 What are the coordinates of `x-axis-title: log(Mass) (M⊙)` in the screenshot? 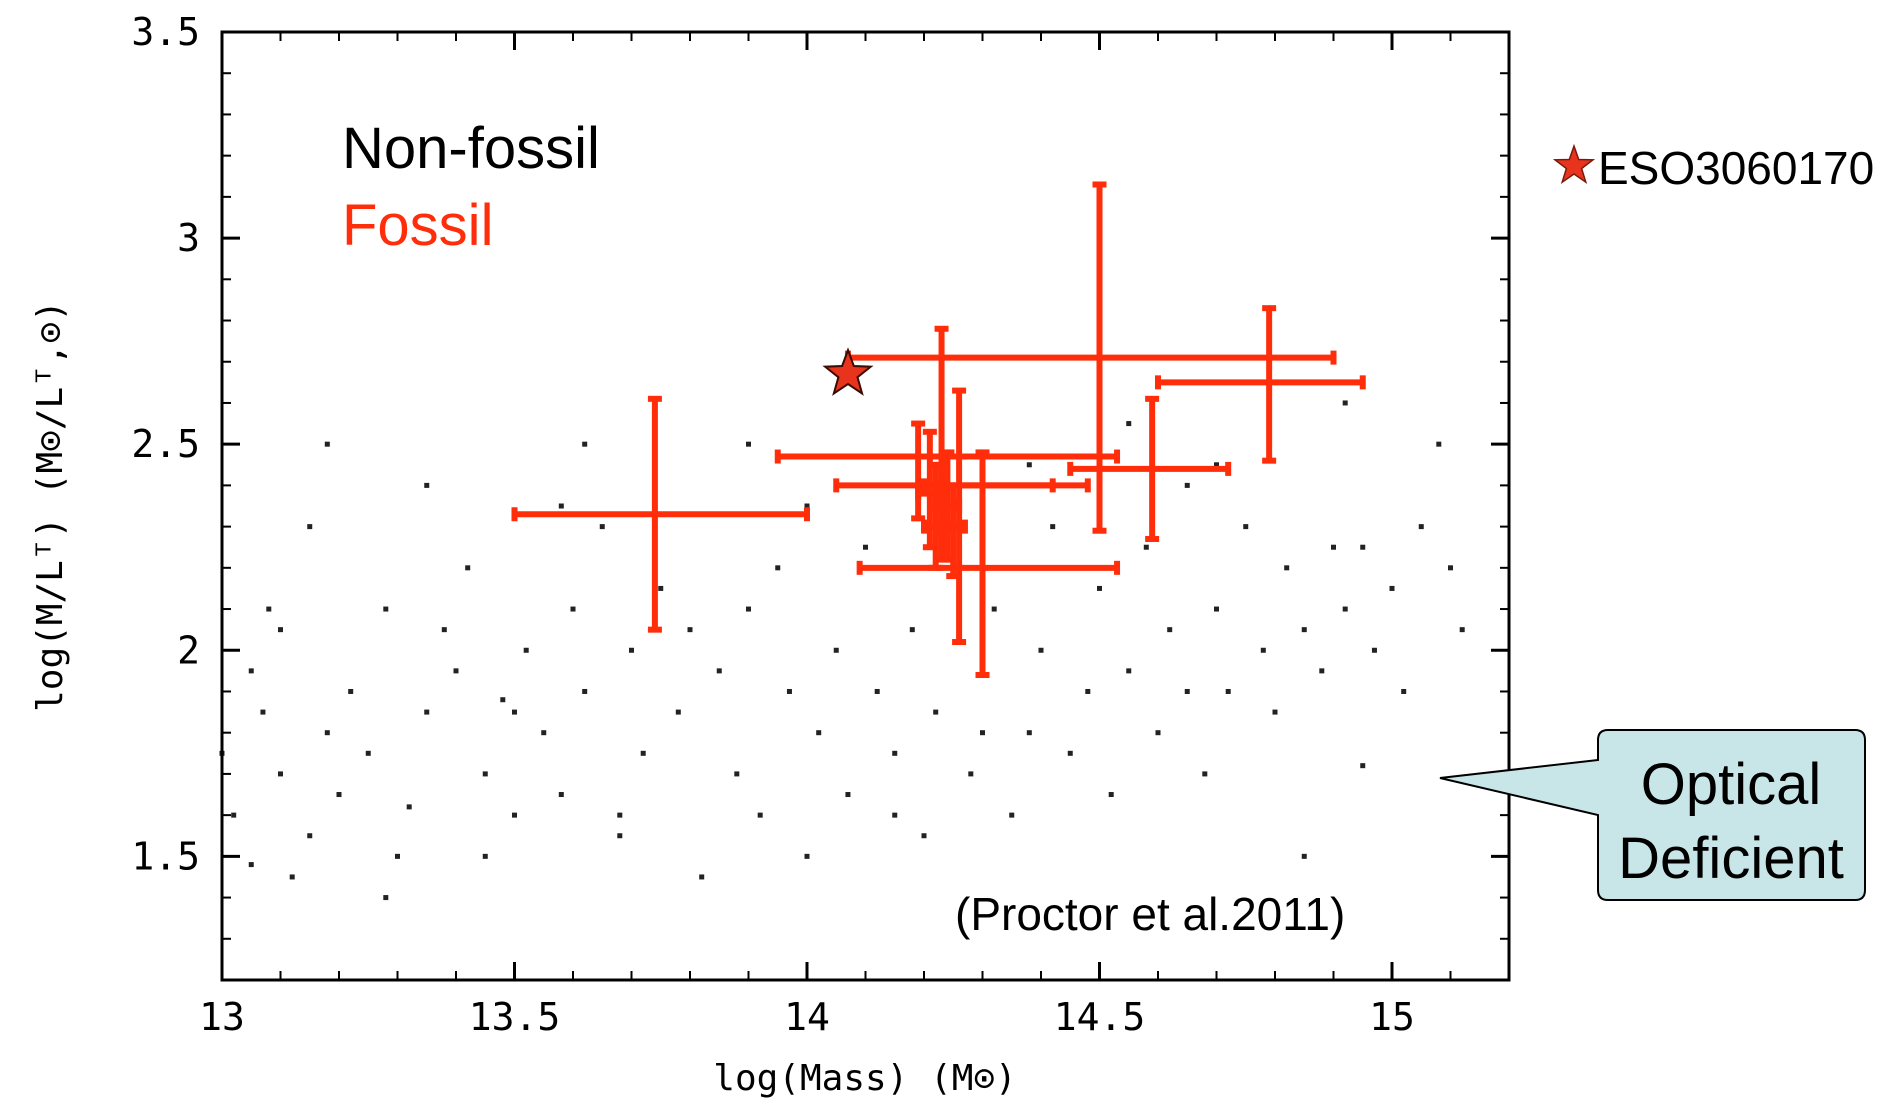 It's located at (864, 1078).